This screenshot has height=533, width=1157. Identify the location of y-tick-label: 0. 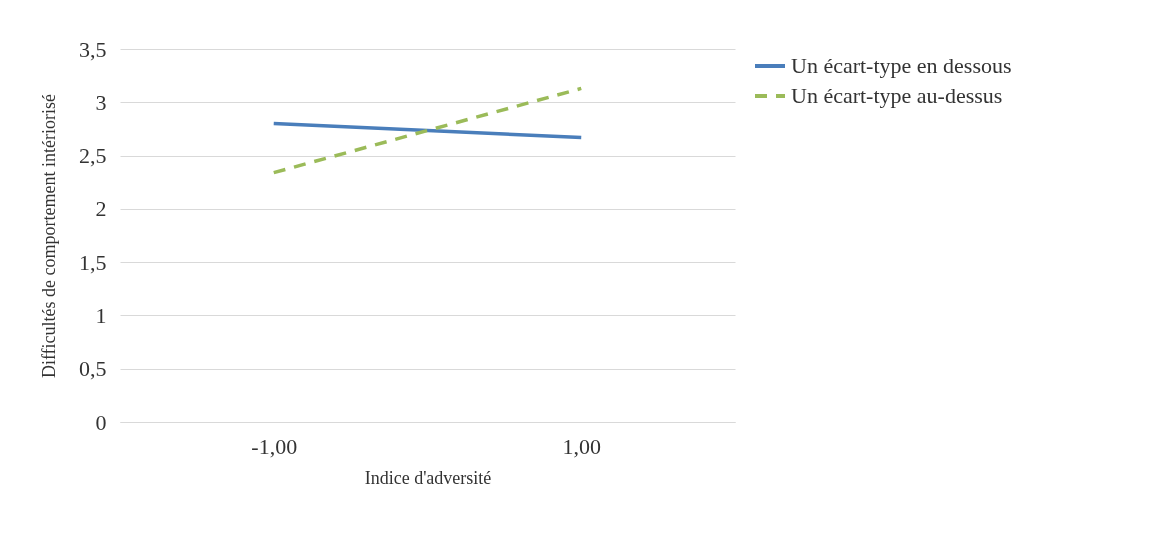
(101, 422).